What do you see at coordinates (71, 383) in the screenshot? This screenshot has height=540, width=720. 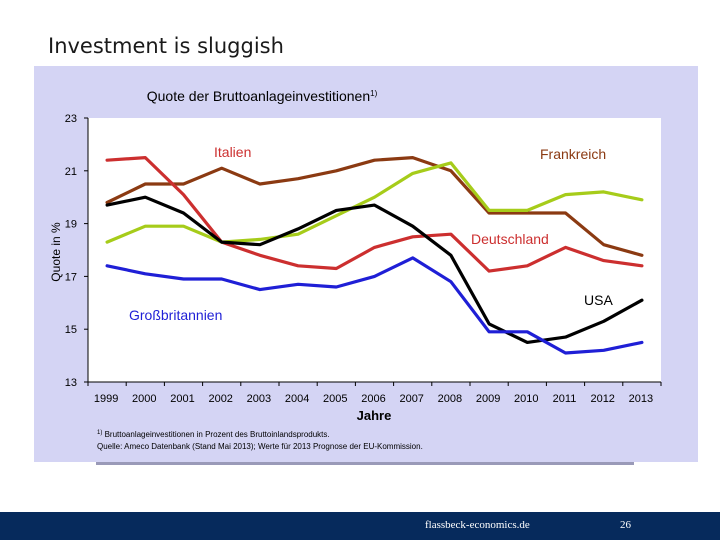 I see `y-tick-label: 13` at bounding box center [71, 383].